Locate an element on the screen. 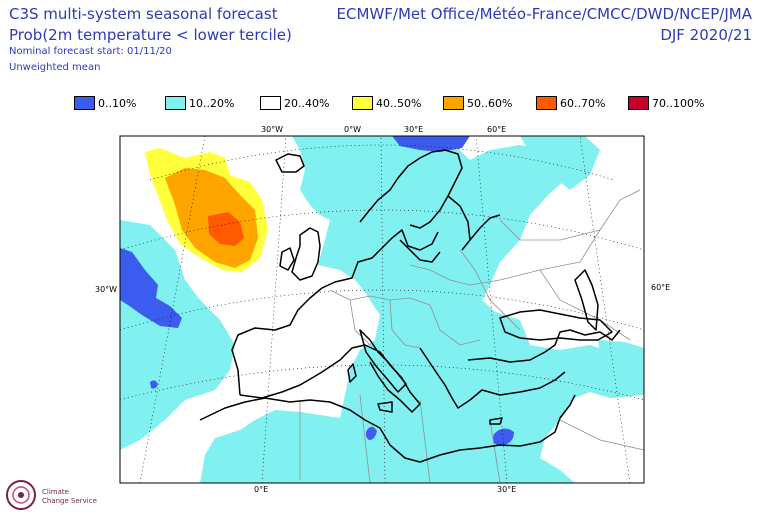 Image resolution: width=760 pixels, height=521 pixels. legend-label: 20..40% is located at coordinates (307, 103).